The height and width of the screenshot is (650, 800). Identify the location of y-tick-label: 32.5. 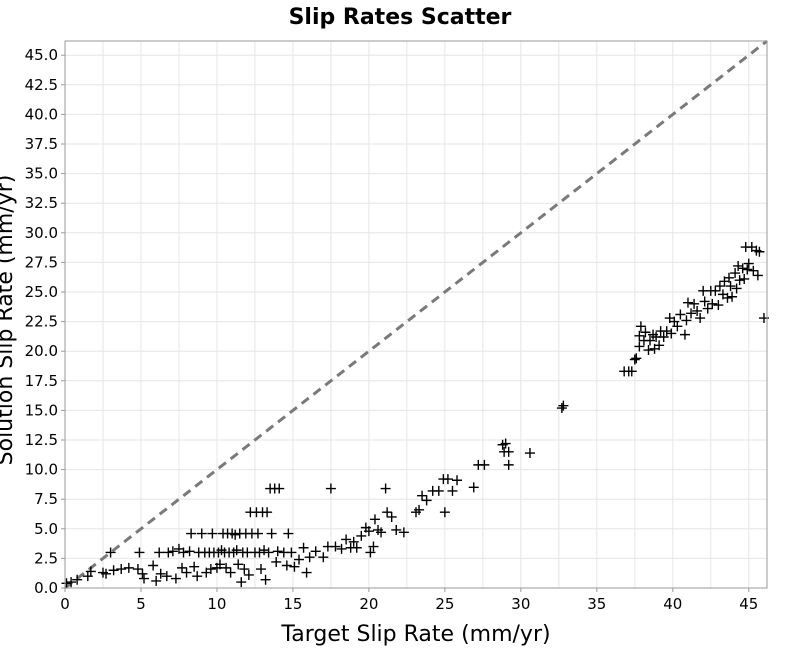
(41, 203).